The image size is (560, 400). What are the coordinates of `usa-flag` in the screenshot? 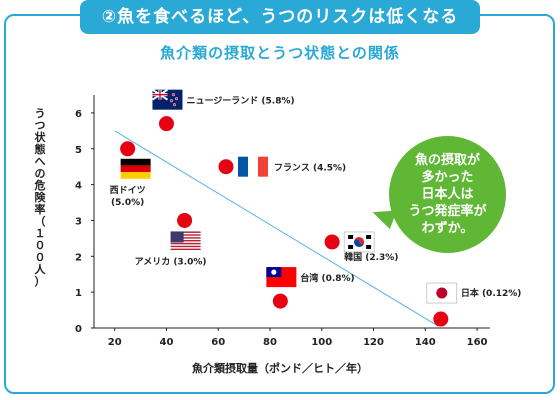 It's located at (185, 241).